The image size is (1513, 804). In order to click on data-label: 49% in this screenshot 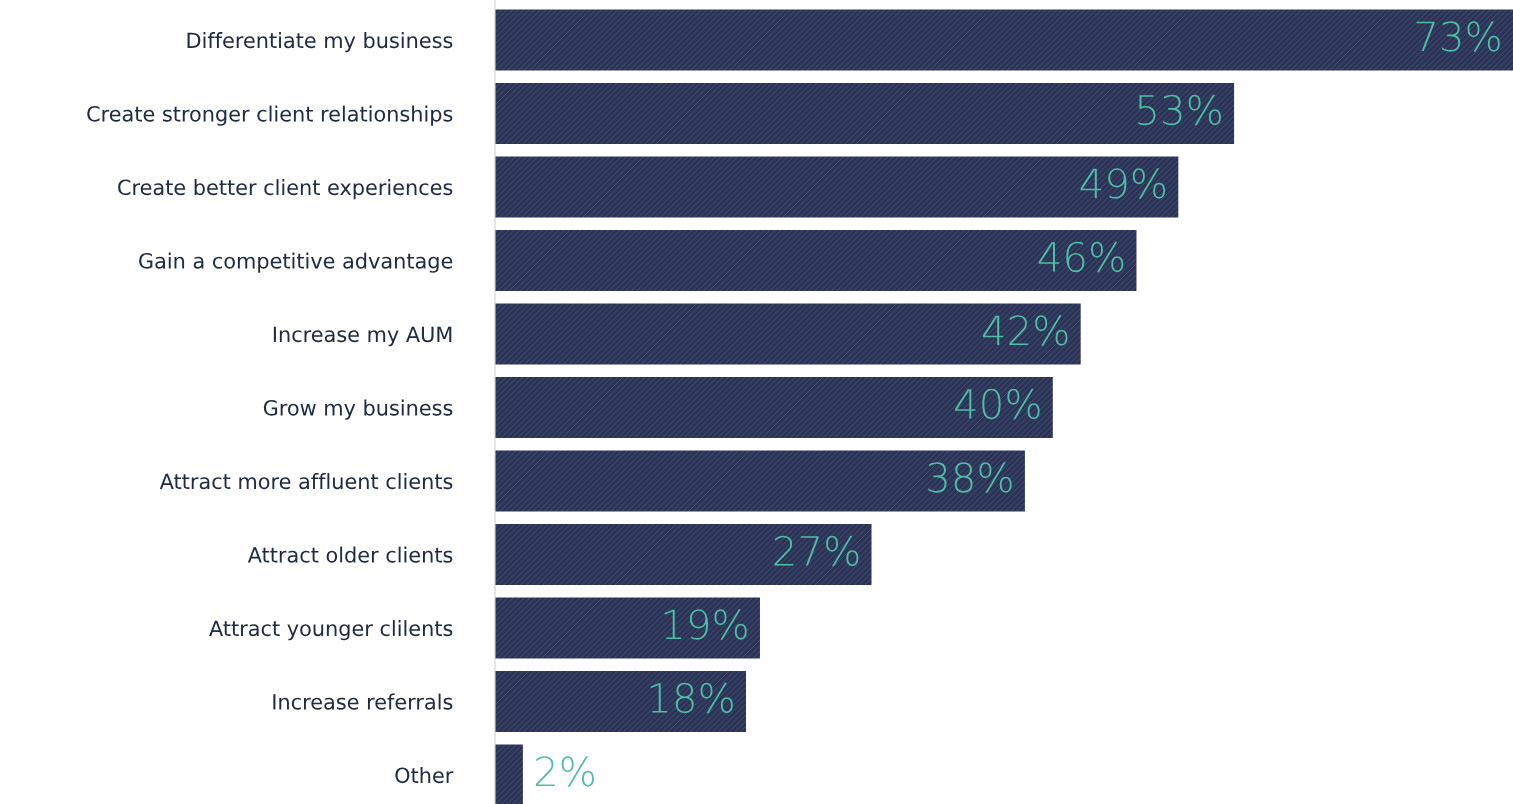, I will do `click(1123, 183)`.